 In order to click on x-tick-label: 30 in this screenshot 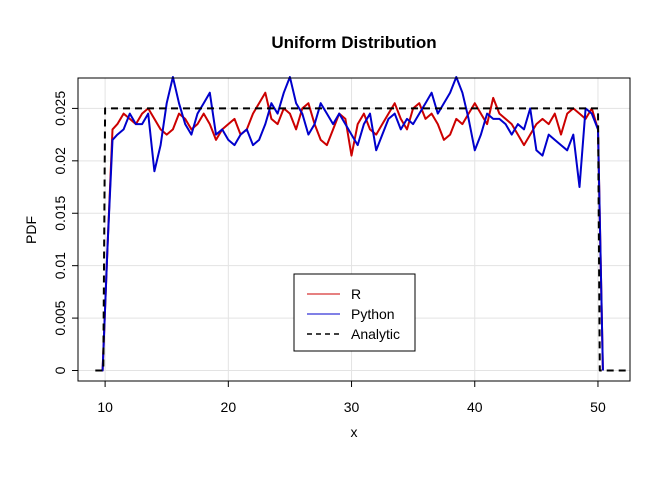, I will do `click(352, 407)`.